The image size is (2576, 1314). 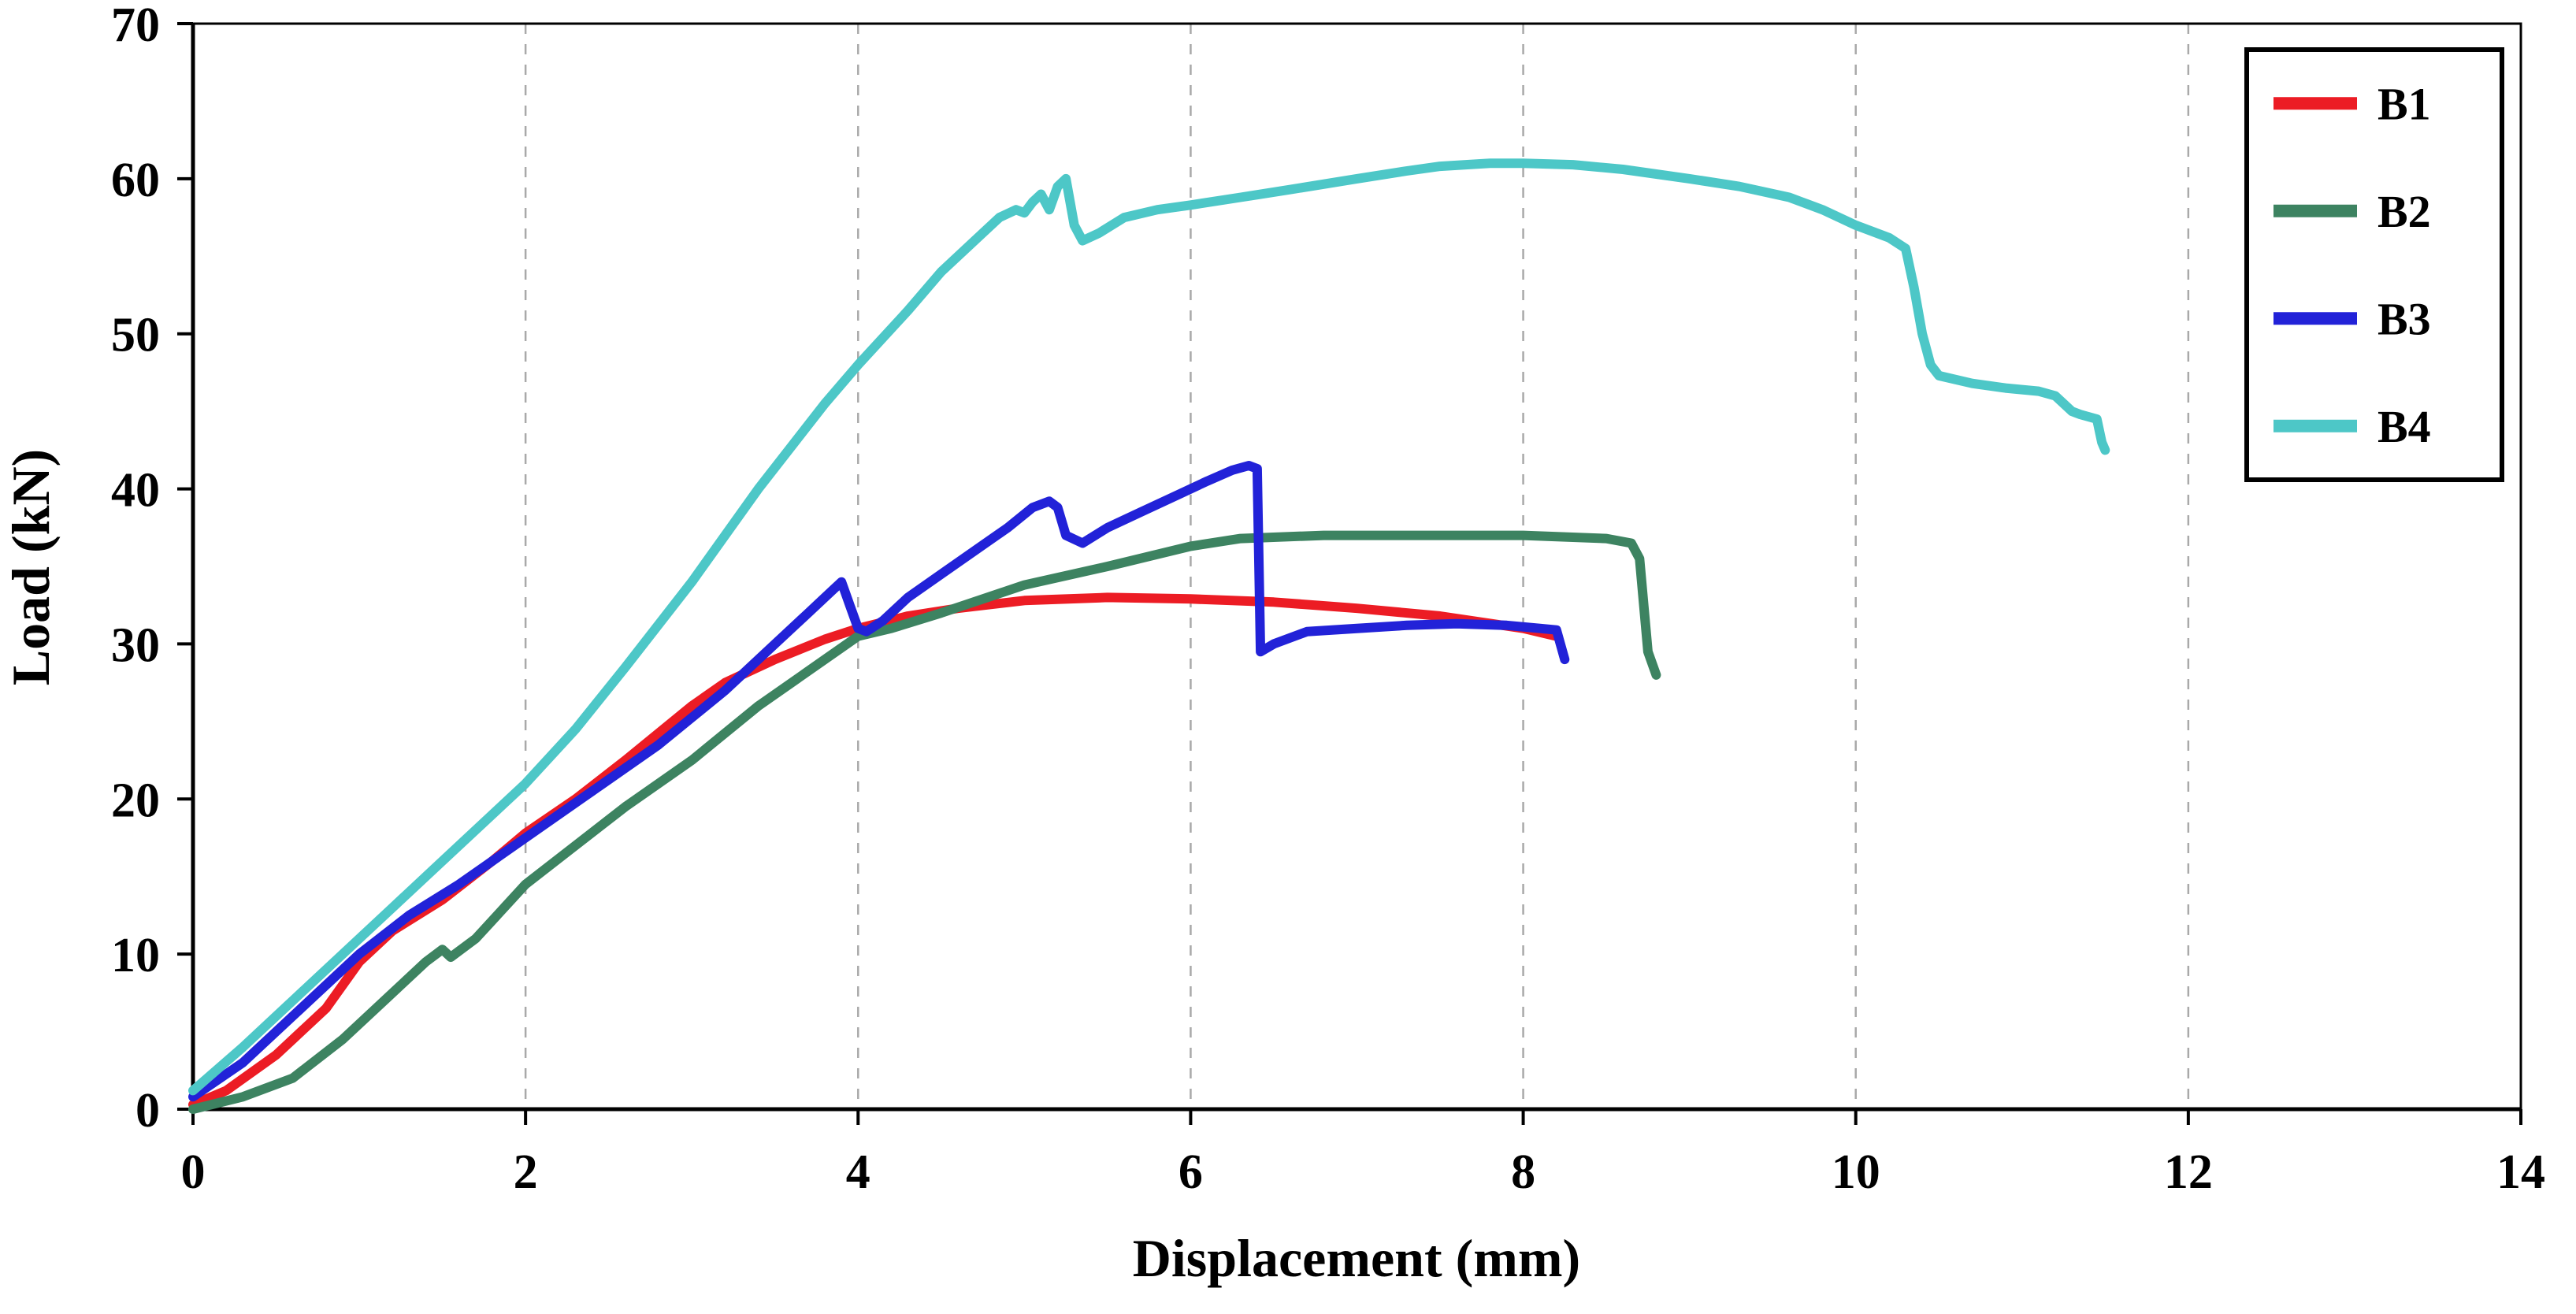 I want to click on legend-box, so click(x=2374, y=264).